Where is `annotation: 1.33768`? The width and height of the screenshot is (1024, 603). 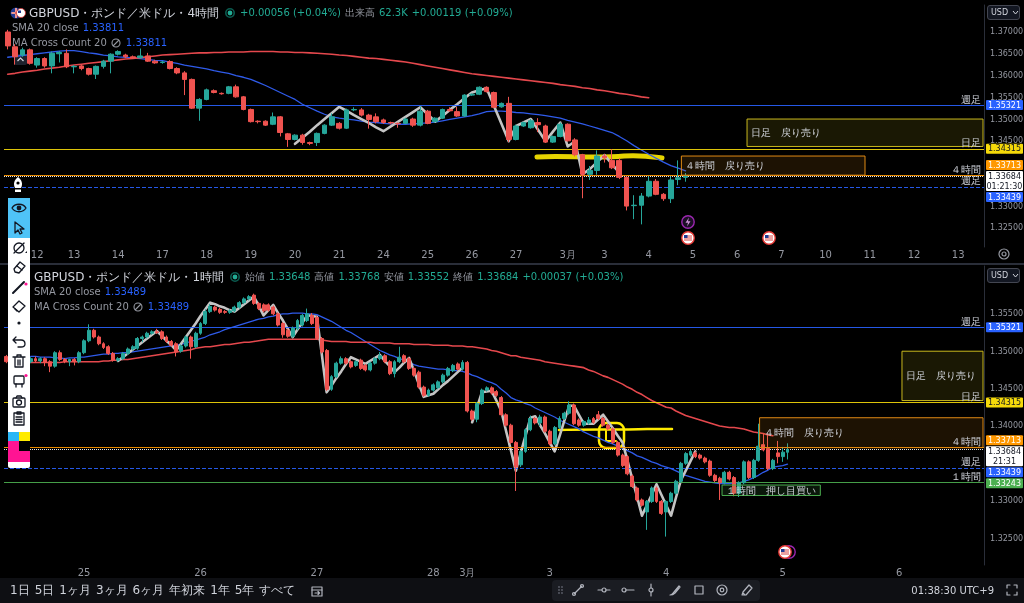
annotation: 1.33768 is located at coordinates (359, 277).